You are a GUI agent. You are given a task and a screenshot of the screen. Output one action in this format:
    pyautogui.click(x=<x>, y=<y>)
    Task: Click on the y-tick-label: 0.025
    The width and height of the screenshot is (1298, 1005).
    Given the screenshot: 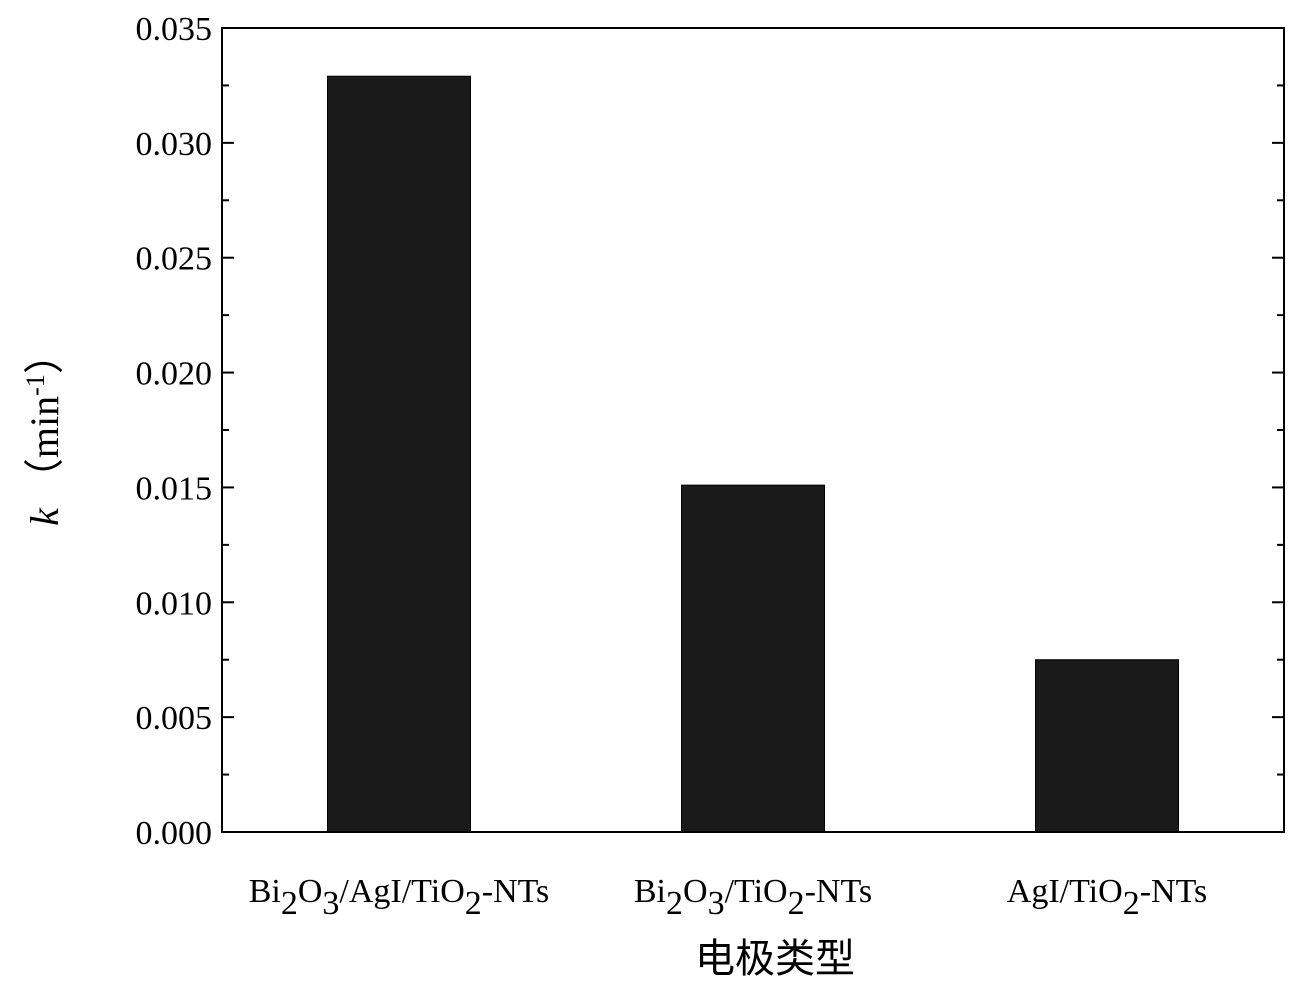 What is the action you would take?
    pyautogui.click(x=174, y=259)
    